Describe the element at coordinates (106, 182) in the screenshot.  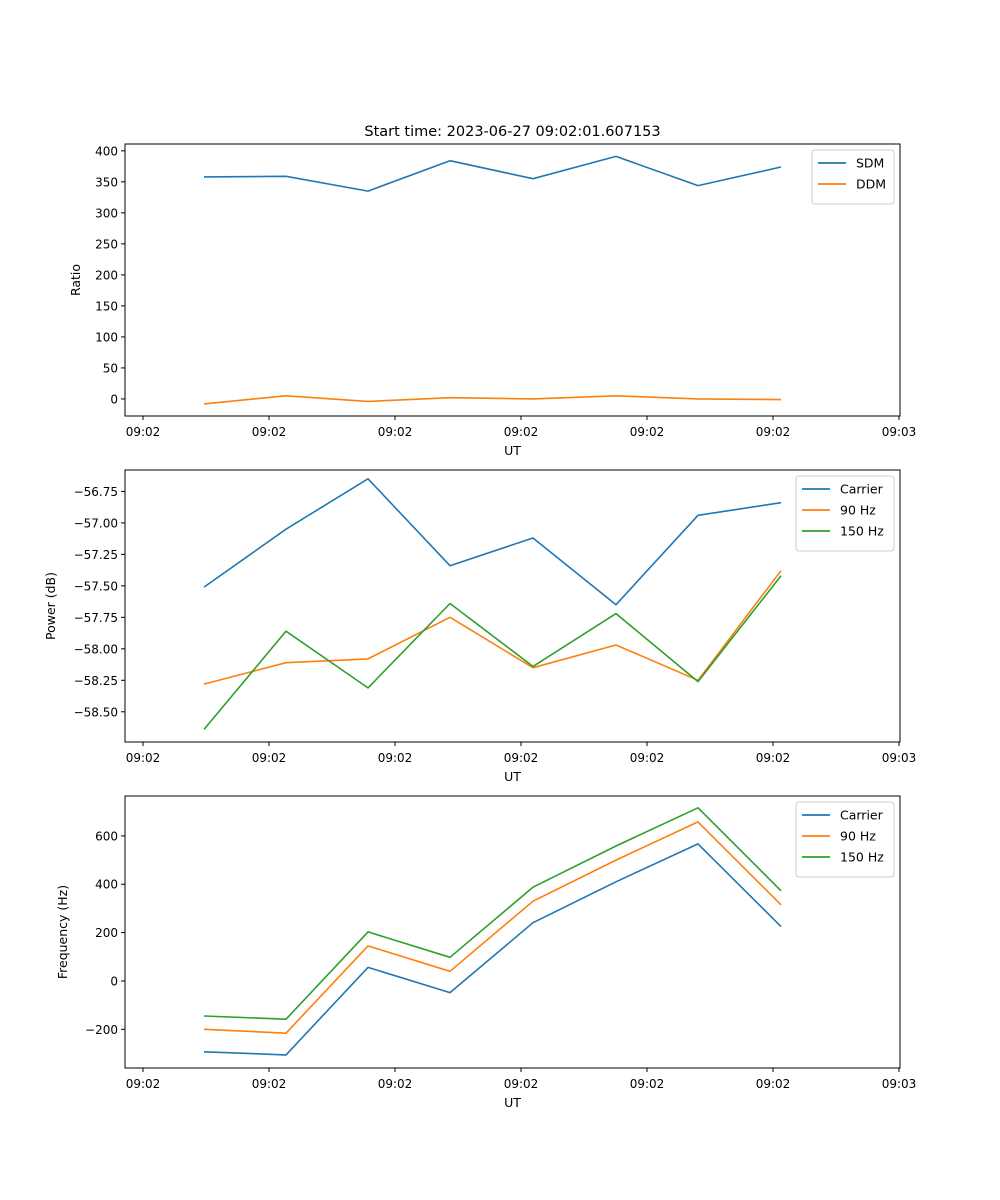
I see `y-tick-label: 350` at that location.